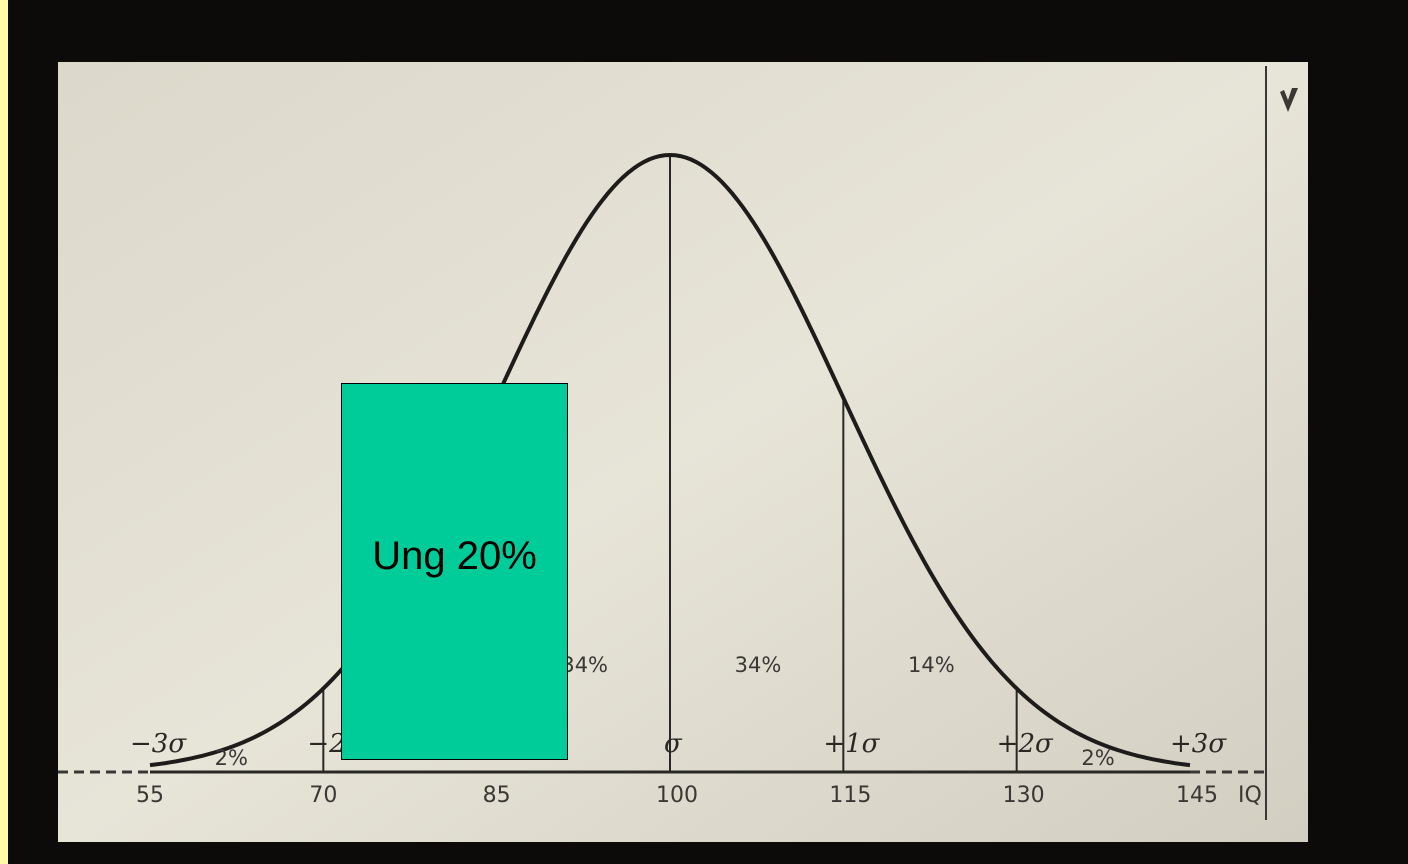  What do you see at coordinates (1198, 744) in the screenshot?
I see `sigma-label: +3σ` at bounding box center [1198, 744].